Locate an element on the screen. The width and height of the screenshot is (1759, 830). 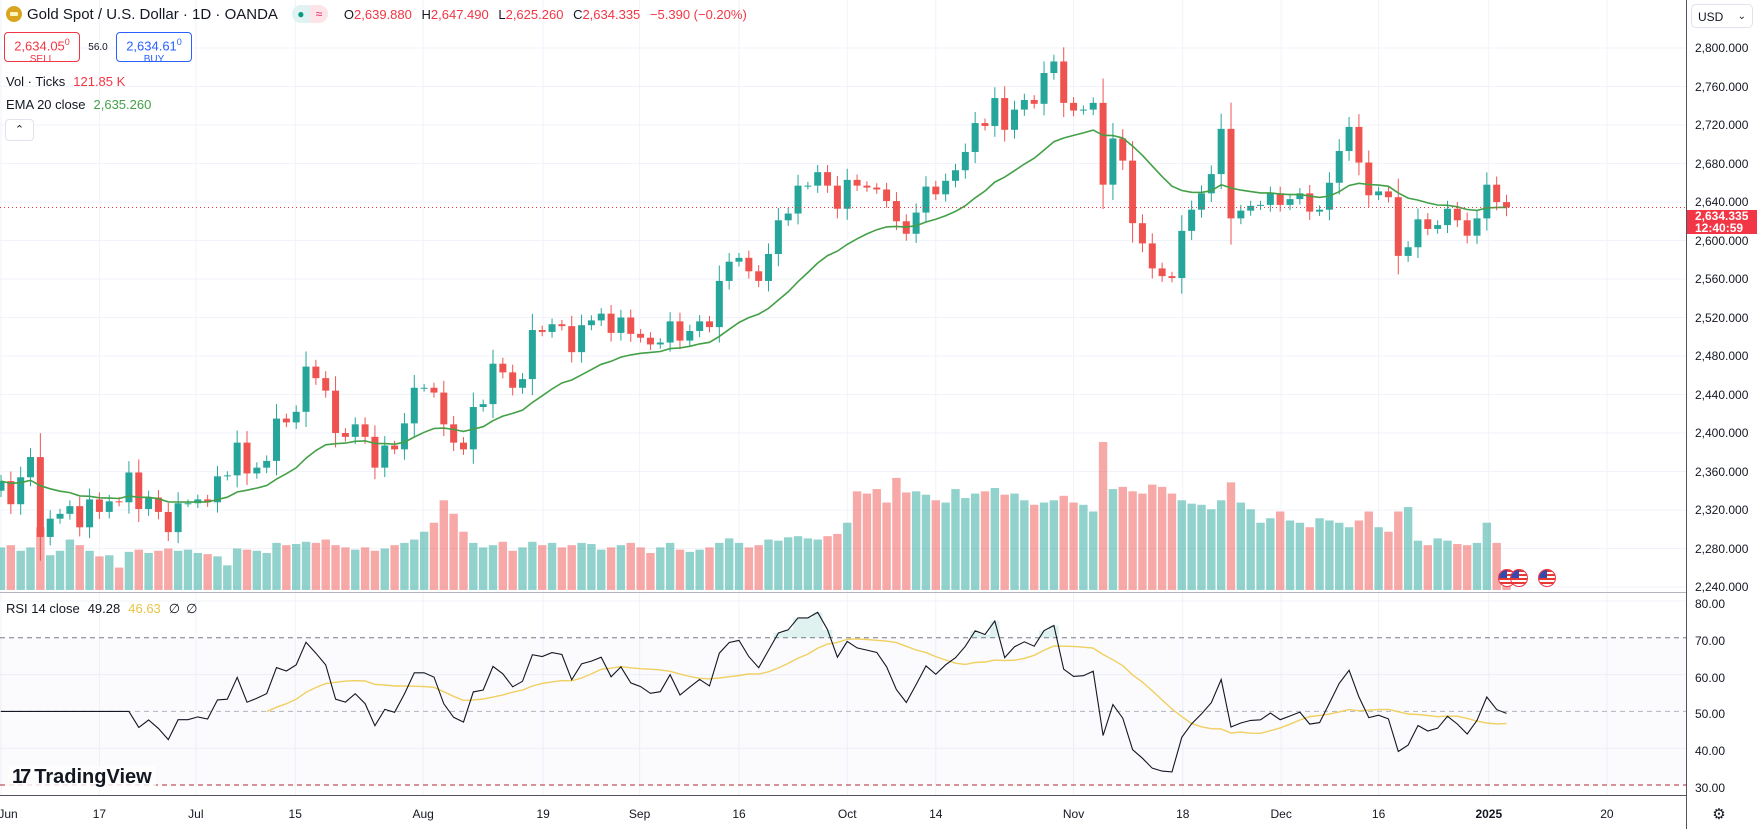
price-tick-label: 2,440.000 is located at coordinates (1722, 394).